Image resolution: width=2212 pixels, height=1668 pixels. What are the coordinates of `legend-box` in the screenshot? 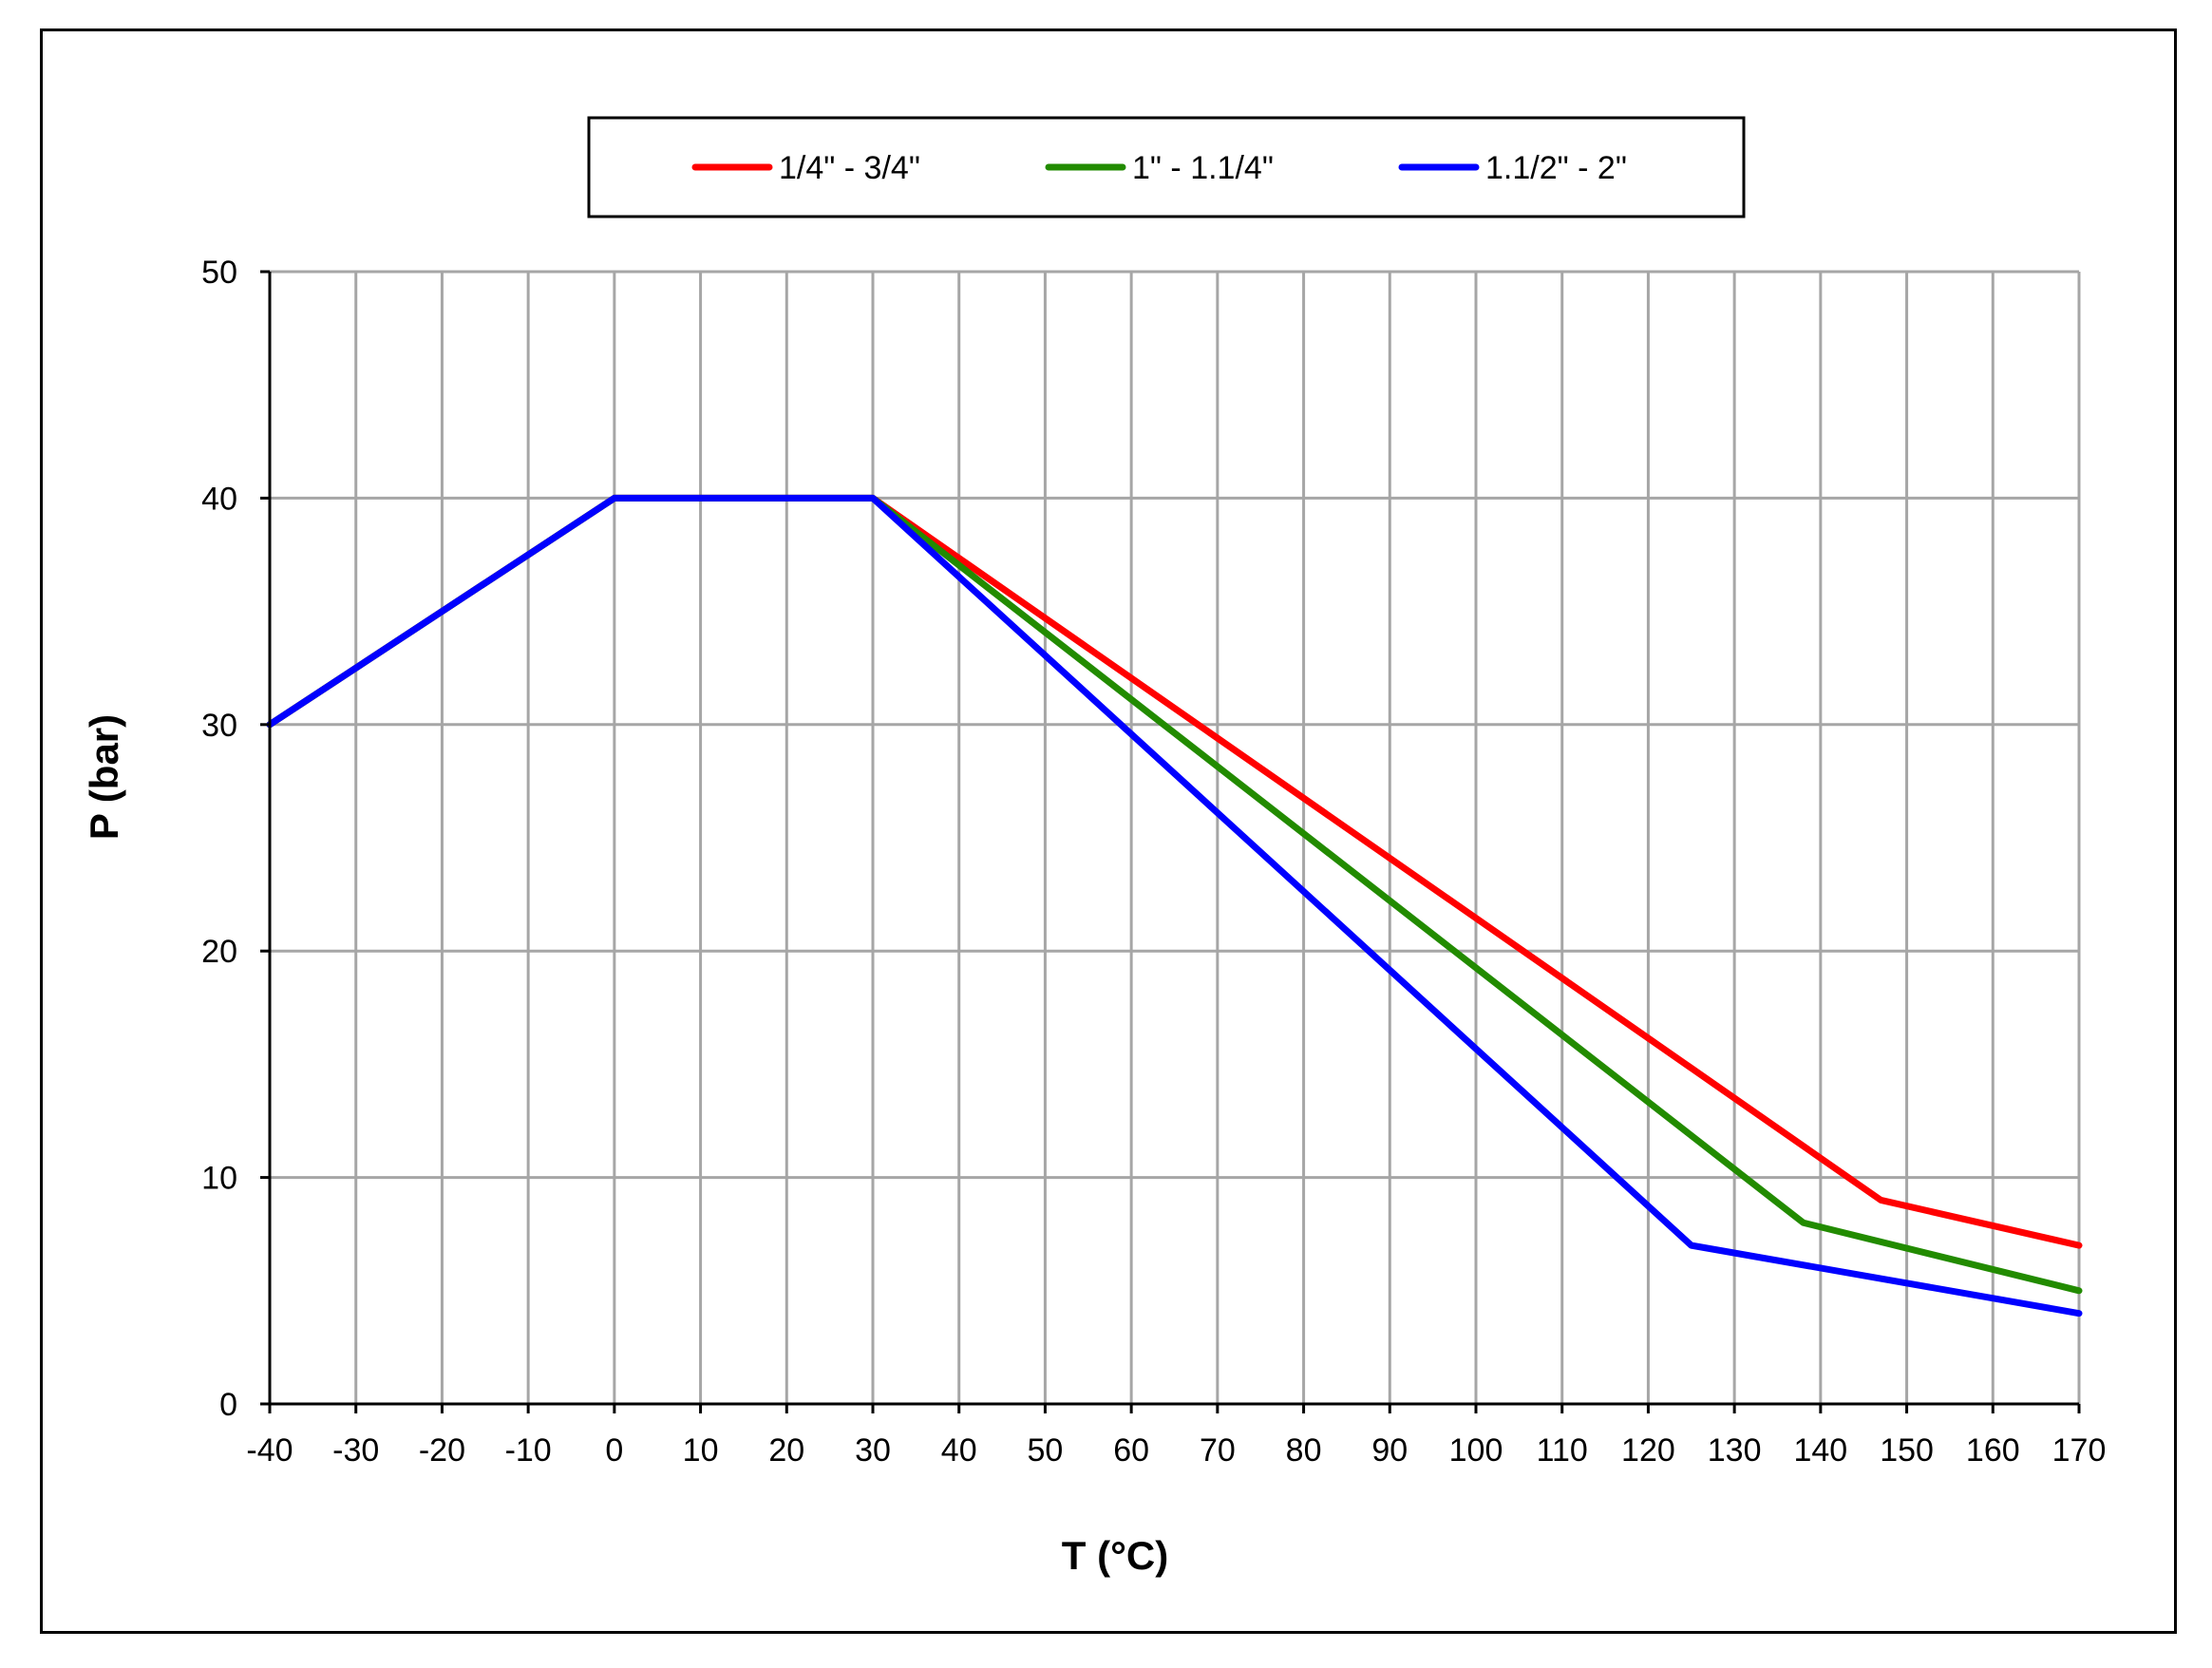 It's located at (1166, 167).